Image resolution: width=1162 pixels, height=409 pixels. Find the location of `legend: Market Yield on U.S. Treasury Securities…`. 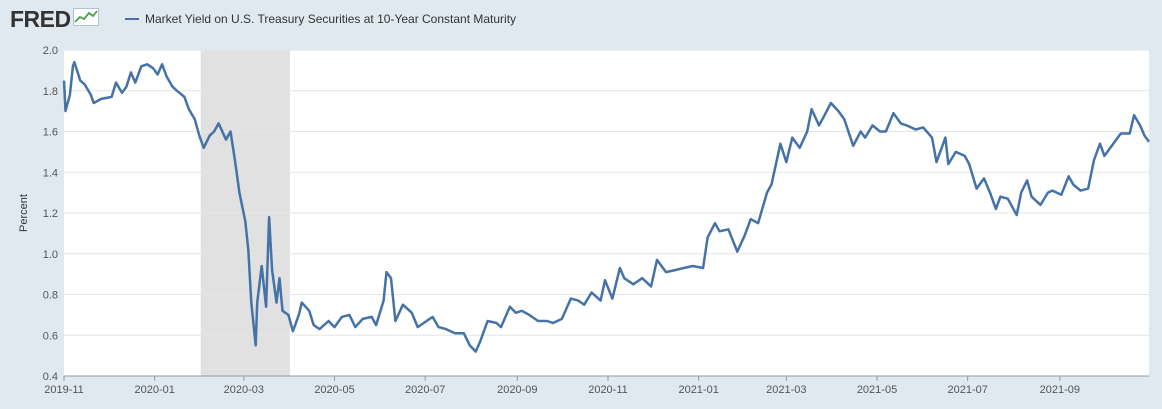

legend: Market Yield on U.S. Treasury Securities… is located at coordinates (320, 19).